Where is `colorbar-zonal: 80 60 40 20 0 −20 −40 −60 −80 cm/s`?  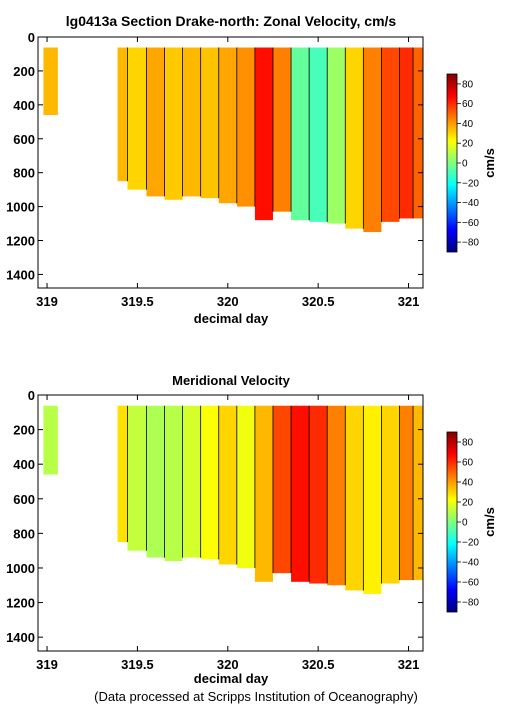 colorbar-zonal: 80 60 40 20 0 −20 −40 −60 −80 cm/s is located at coordinates (471, 163).